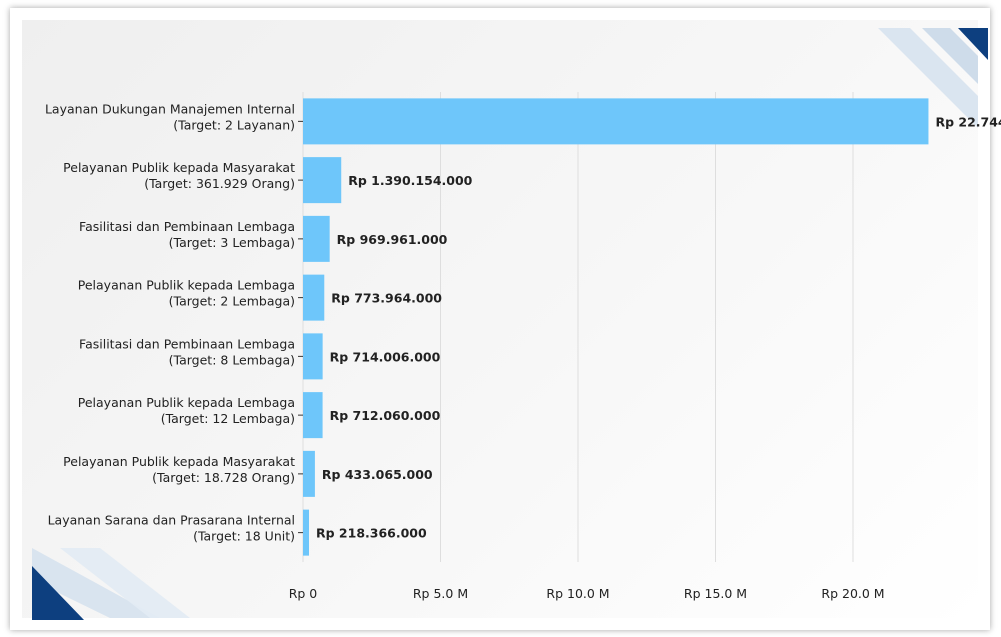 Image resolution: width=1001 pixels, height=637 pixels. Describe the element at coordinates (232, 301) in the screenshot. I see `category-label: (Target: 2 Lembaga)` at that location.